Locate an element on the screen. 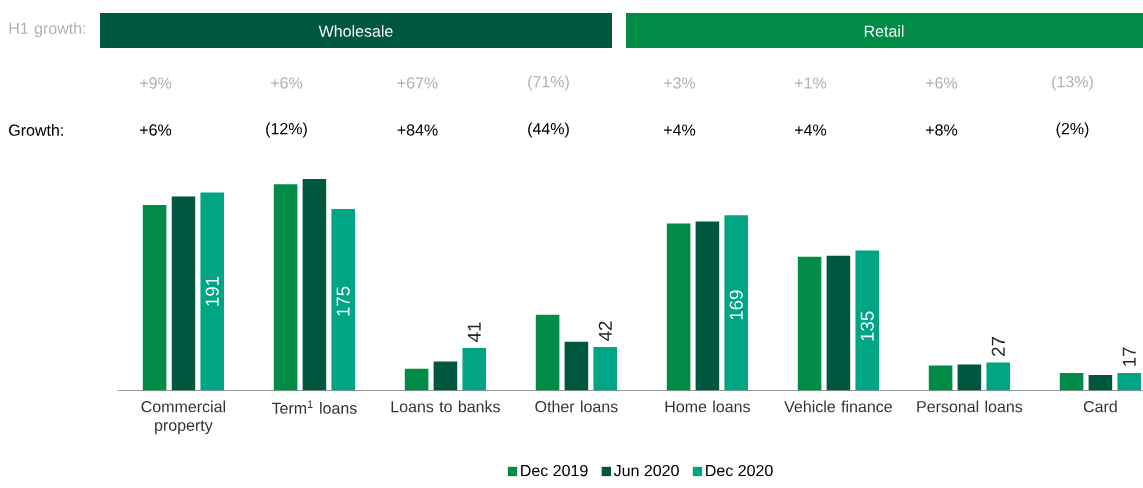 Image resolution: width=1143 pixels, height=488 pixels. text: +3% is located at coordinates (680, 83).